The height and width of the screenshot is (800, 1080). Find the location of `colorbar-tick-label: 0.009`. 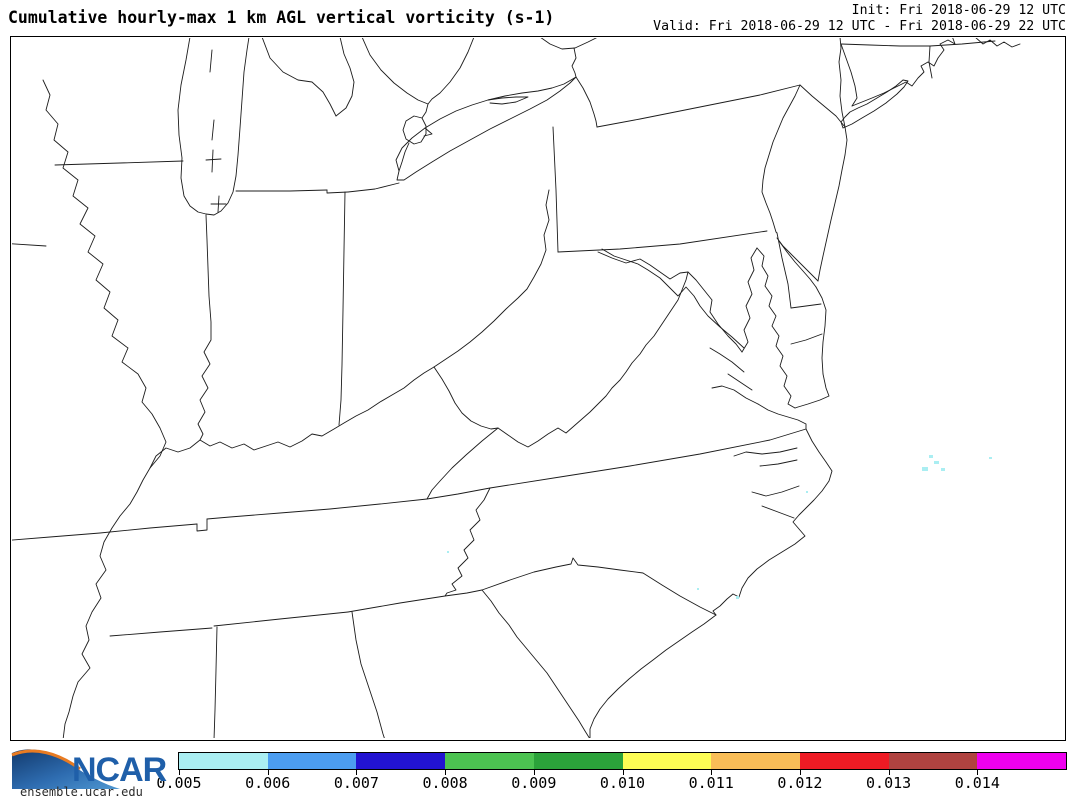

colorbar-tick-label: 0.009 is located at coordinates (534, 783).